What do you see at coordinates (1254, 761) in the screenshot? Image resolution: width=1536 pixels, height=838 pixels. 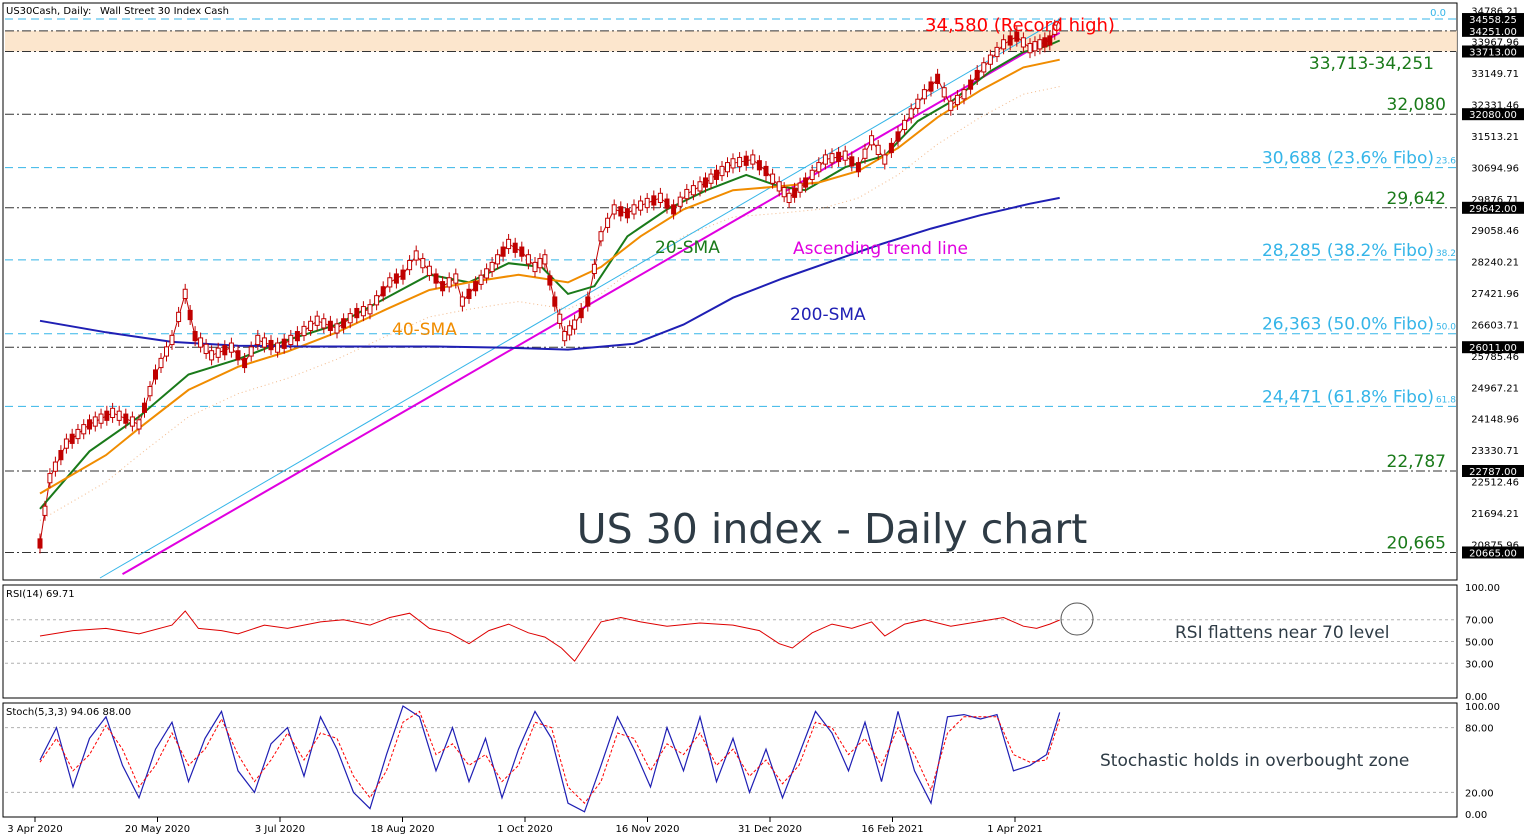 I see `stoch-note: Stochastic holds in overbought zone` at bounding box center [1254, 761].